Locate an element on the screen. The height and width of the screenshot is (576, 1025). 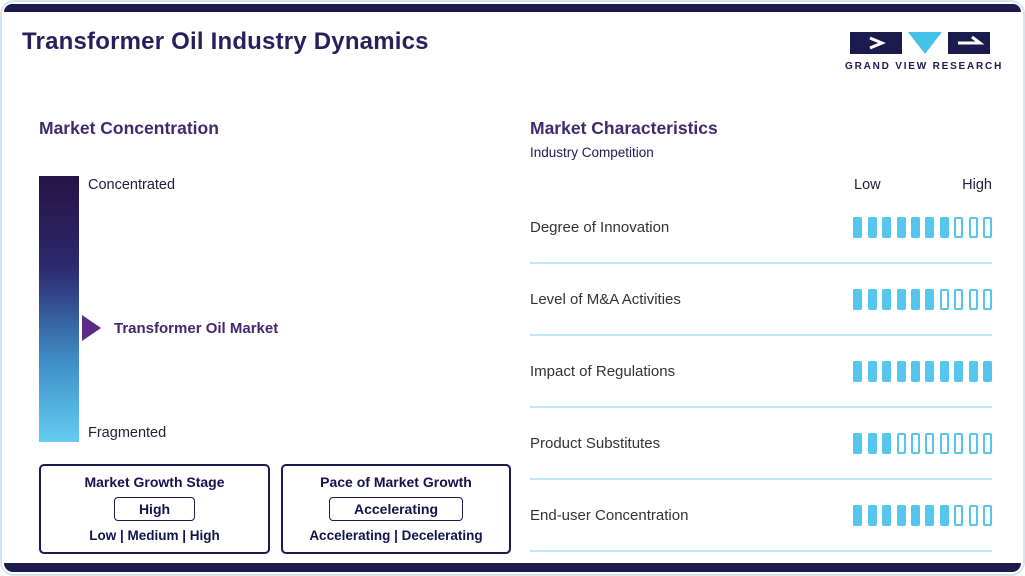
scale-labels: Low High is located at coordinates (923, 185).